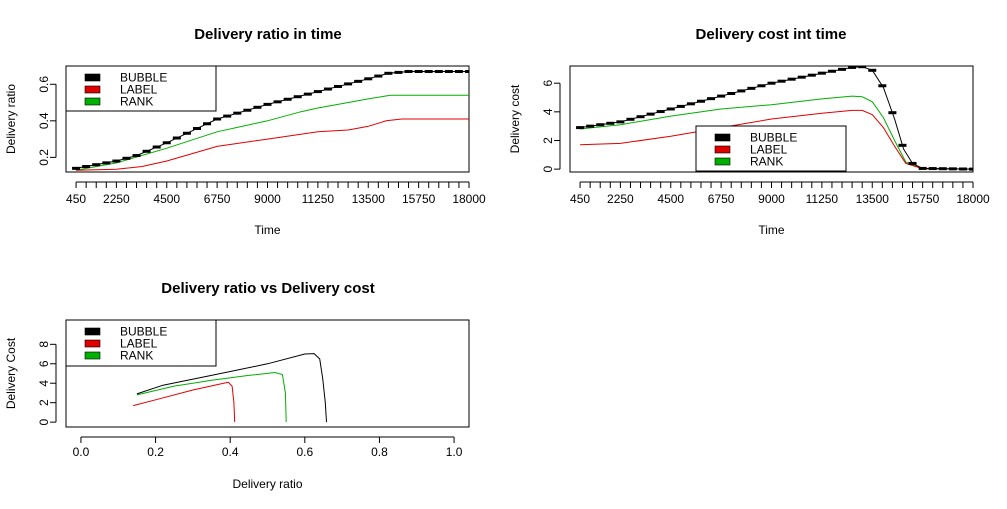 This screenshot has height=509, width=1007. I want to click on x-tick-label: 11250, so click(318, 199).